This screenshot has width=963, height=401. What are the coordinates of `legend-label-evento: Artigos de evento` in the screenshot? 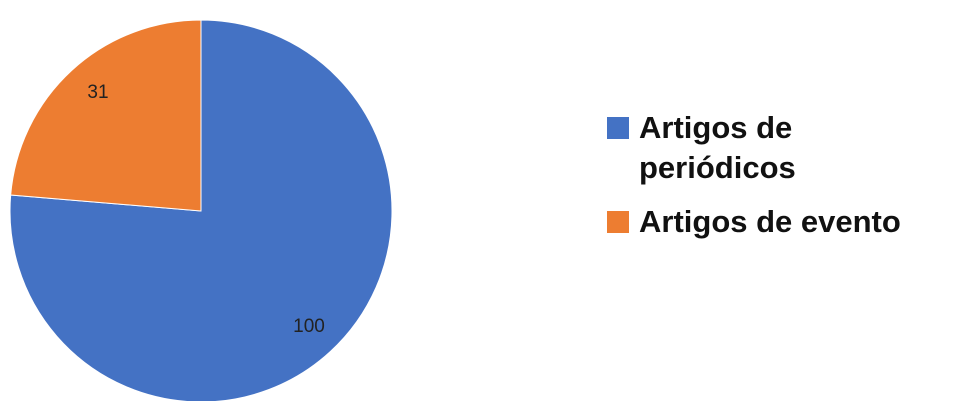 It's located at (770, 221).